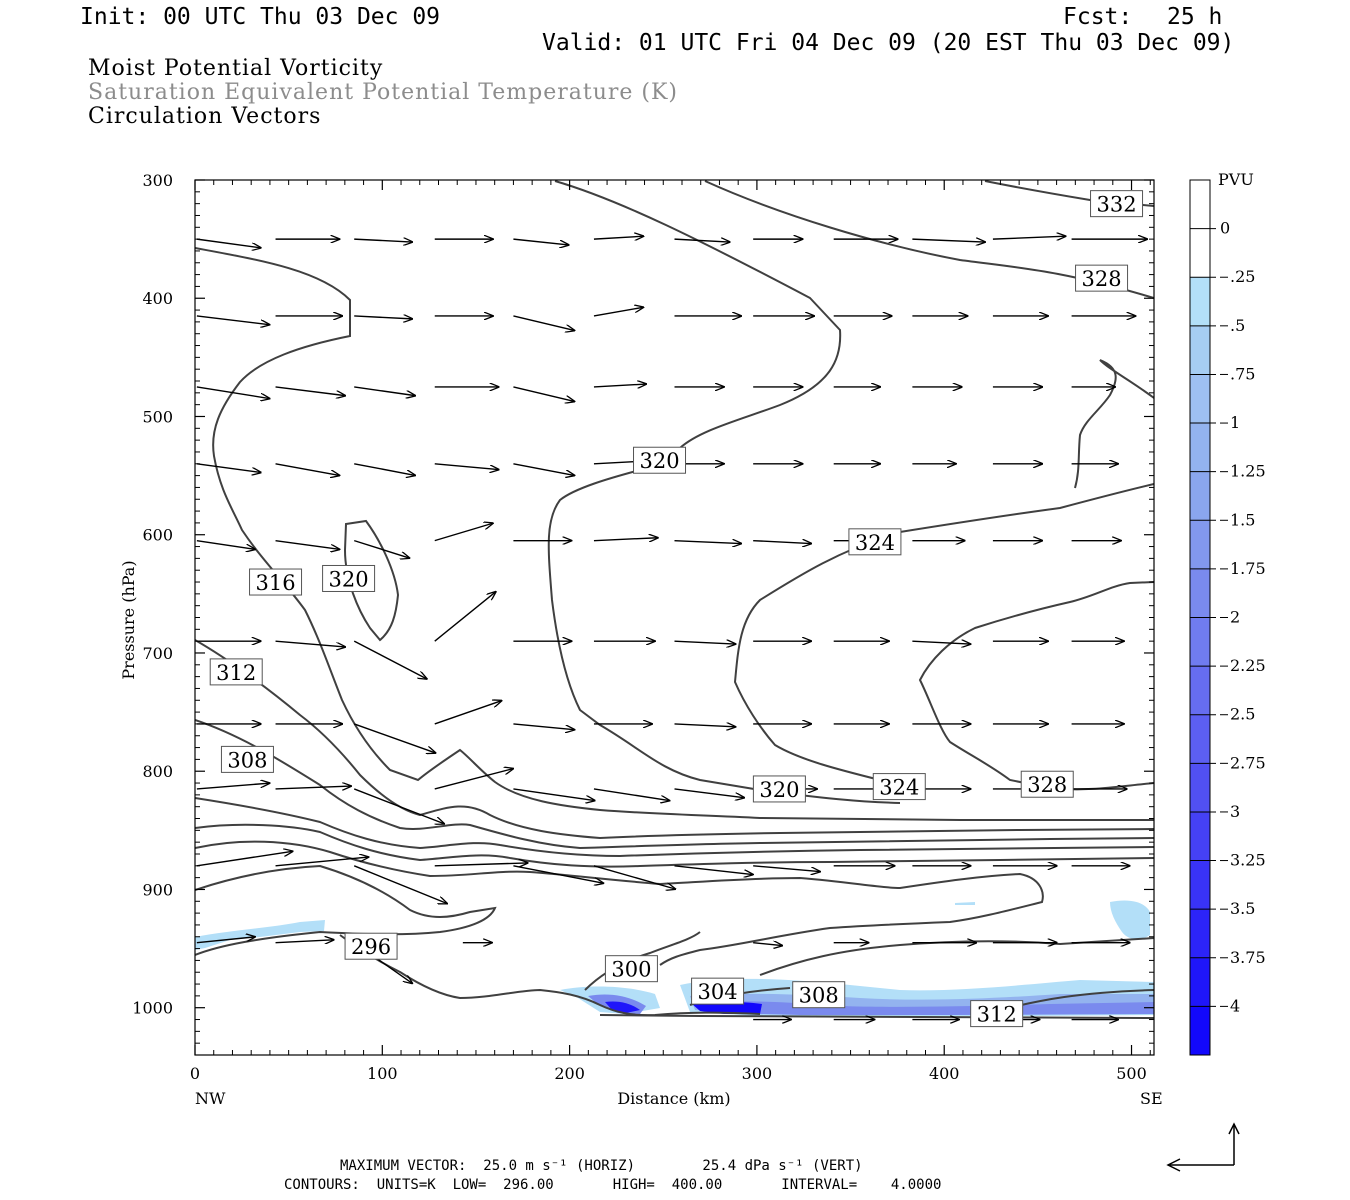 Image resolution: width=1350 pixels, height=1200 pixels. I want to click on x-tick-label: 200, so click(569, 1073).